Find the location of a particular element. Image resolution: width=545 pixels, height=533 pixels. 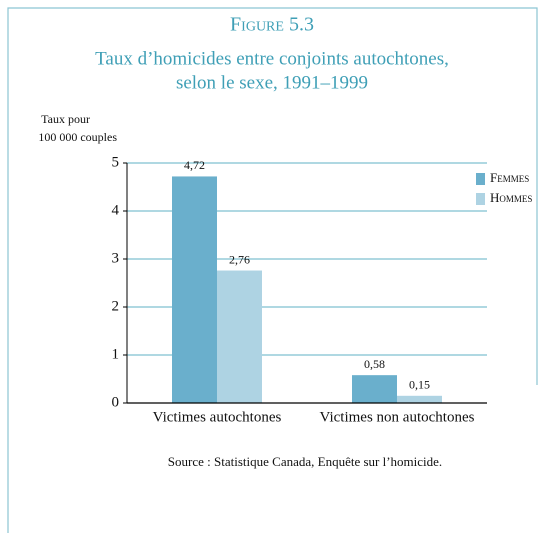

y-tick-label: 0 is located at coordinates (116, 402).